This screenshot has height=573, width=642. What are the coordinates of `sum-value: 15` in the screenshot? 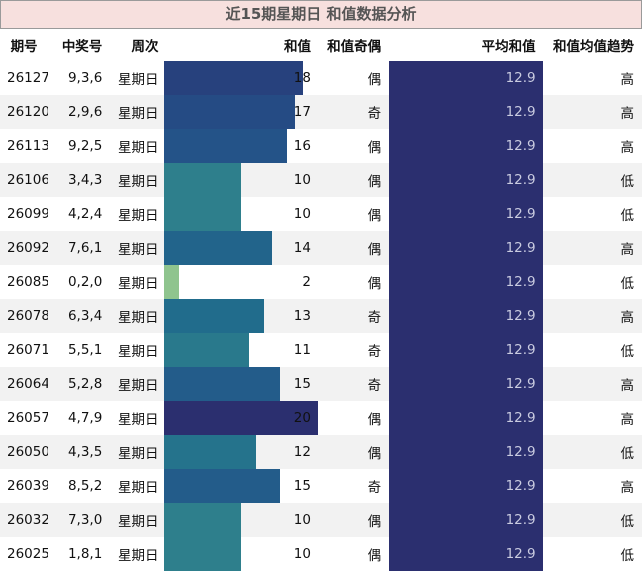 It's located at (302, 384).